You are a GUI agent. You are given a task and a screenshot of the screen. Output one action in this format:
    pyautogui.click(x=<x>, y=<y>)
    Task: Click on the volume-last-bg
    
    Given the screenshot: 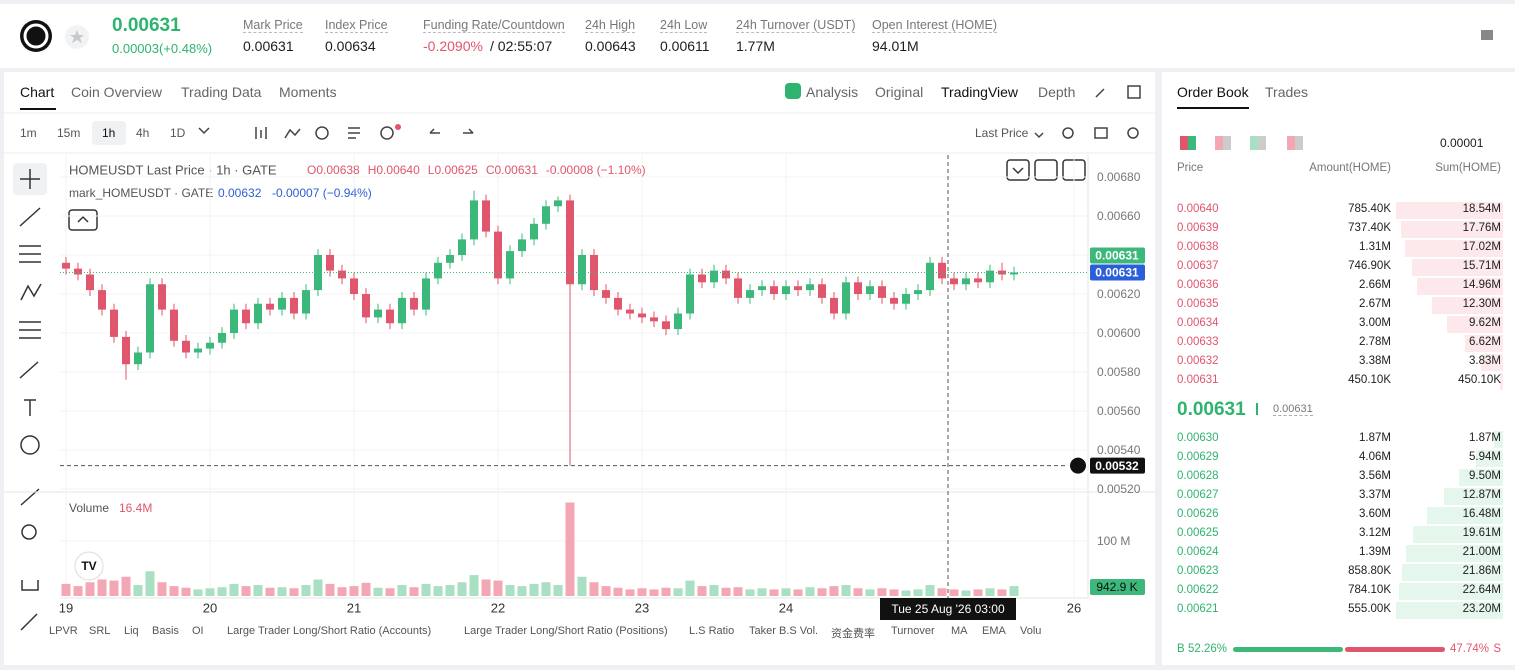 What is the action you would take?
    pyautogui.click(x=1117, y=587)
    